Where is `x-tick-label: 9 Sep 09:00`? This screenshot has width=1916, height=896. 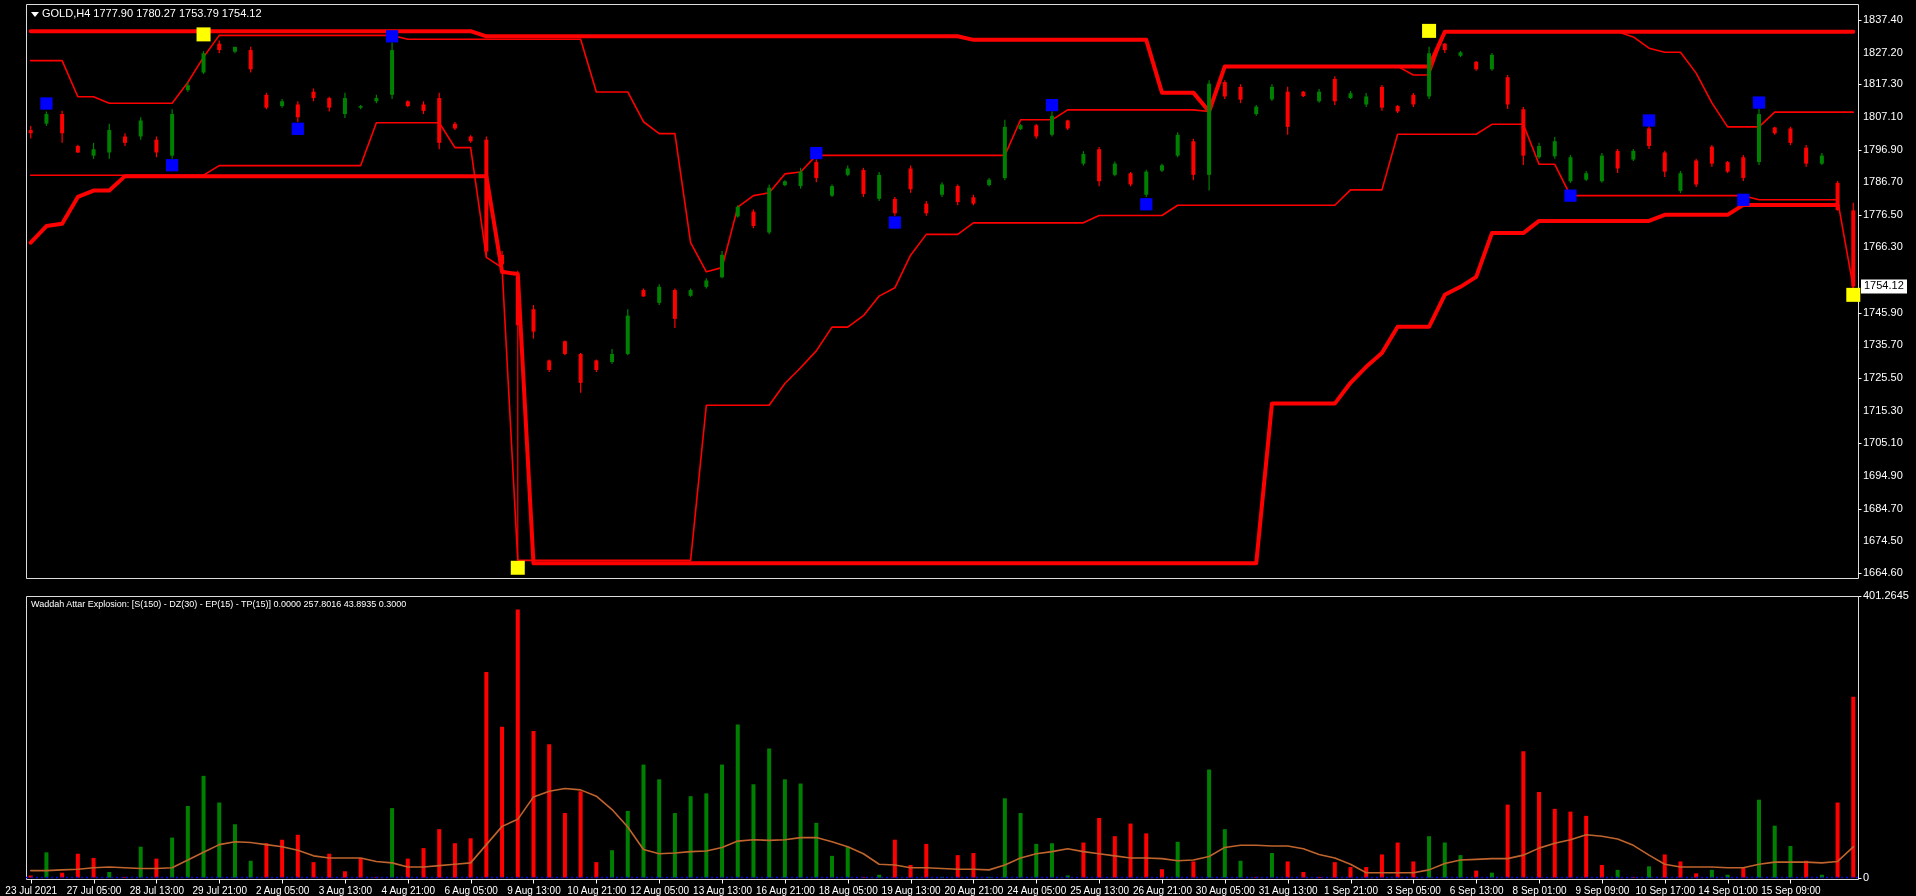
x-tick-label: 9 Sep 09:00 is located at coordinates (1602, 890).